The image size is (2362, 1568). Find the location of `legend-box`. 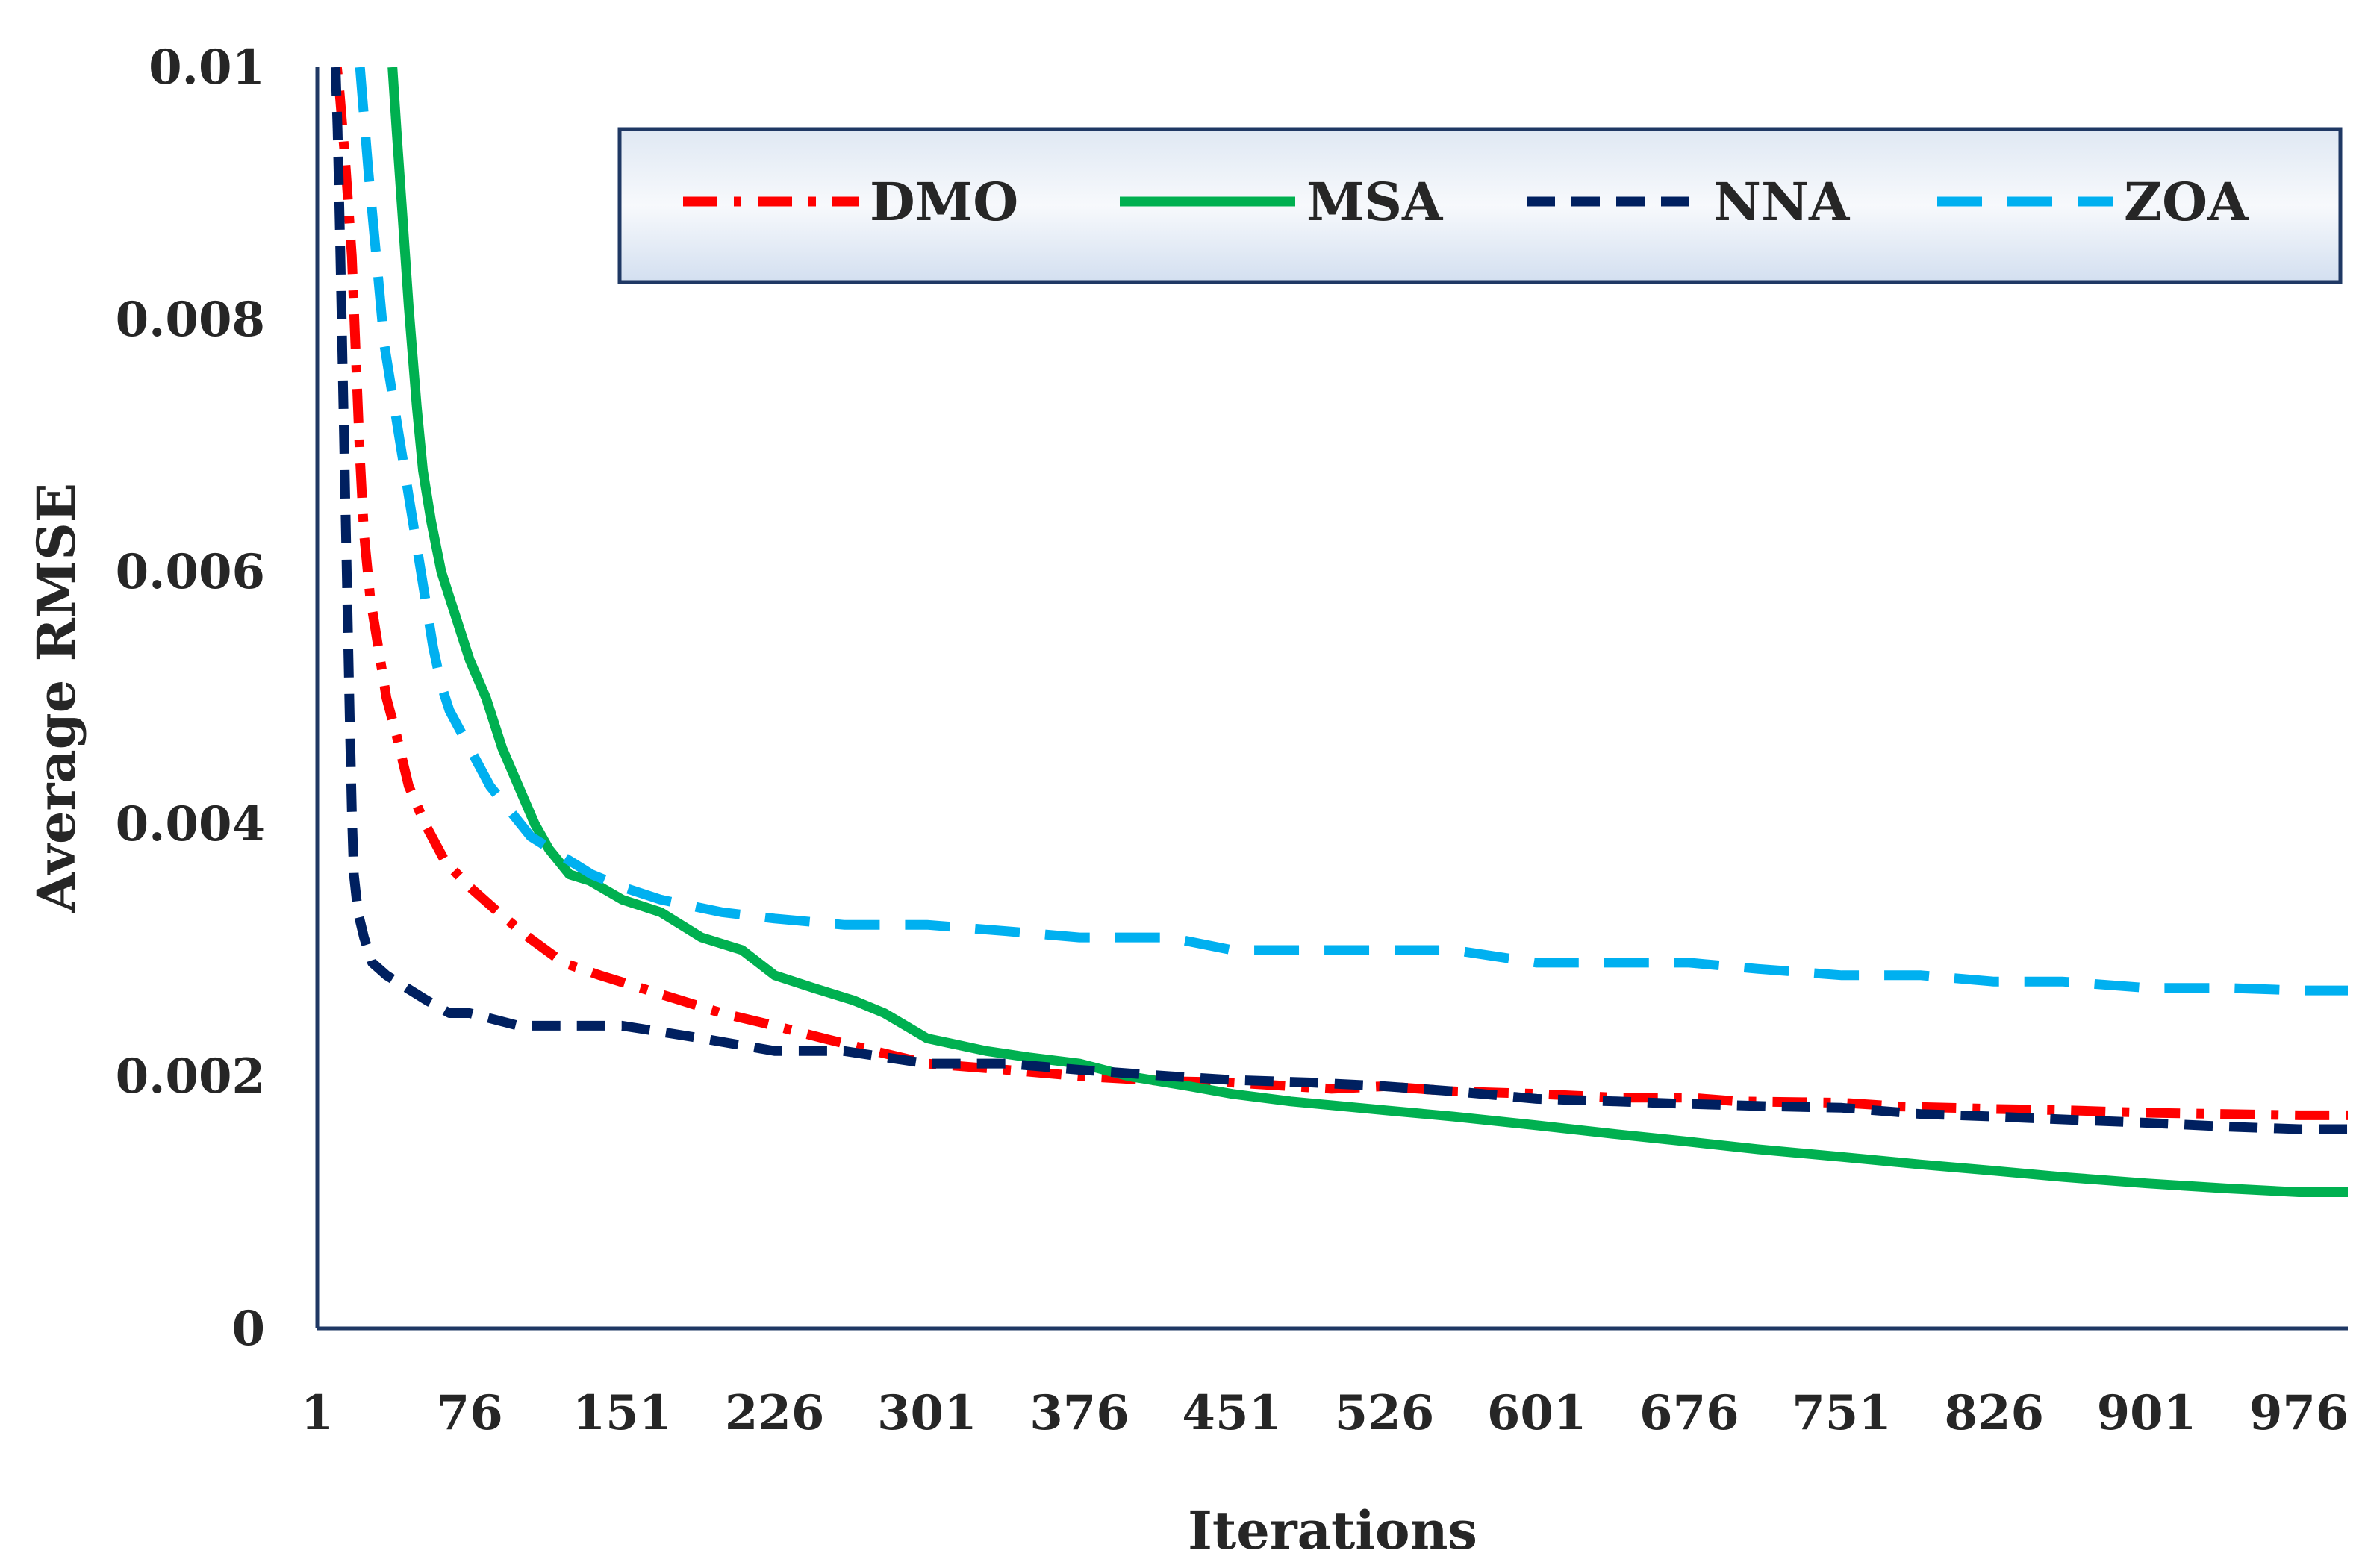

legend-box is located at coordinates (1480, 206).